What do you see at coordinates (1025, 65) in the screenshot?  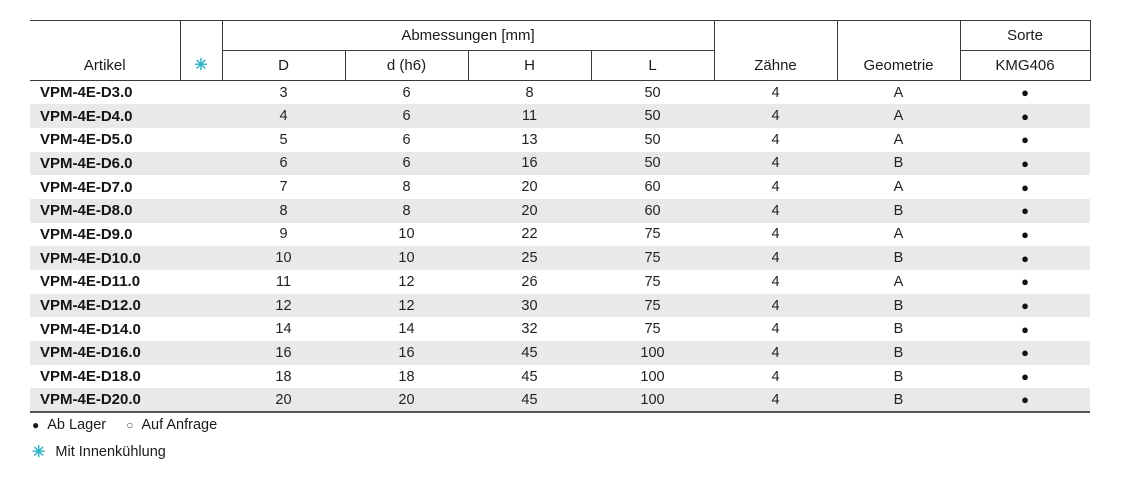 I see `column-header-kmg406: KMG406` at bounding box center [1025, 65].